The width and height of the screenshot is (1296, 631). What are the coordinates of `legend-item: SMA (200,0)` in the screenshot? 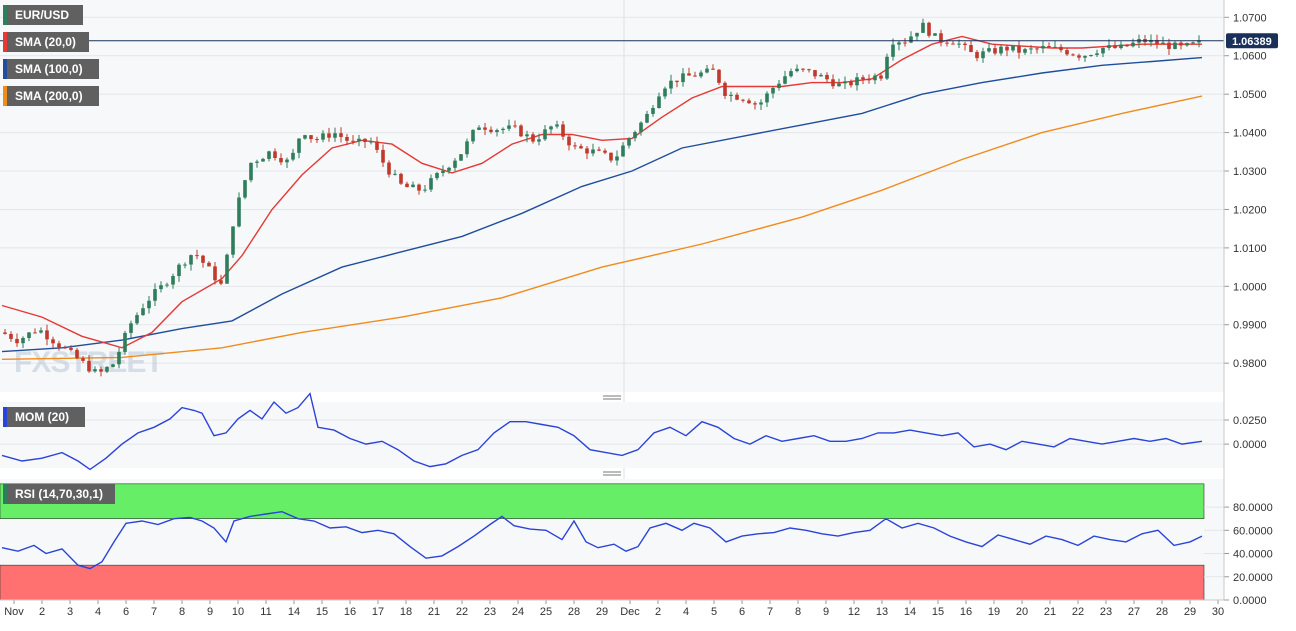 It's located at (51, 96).